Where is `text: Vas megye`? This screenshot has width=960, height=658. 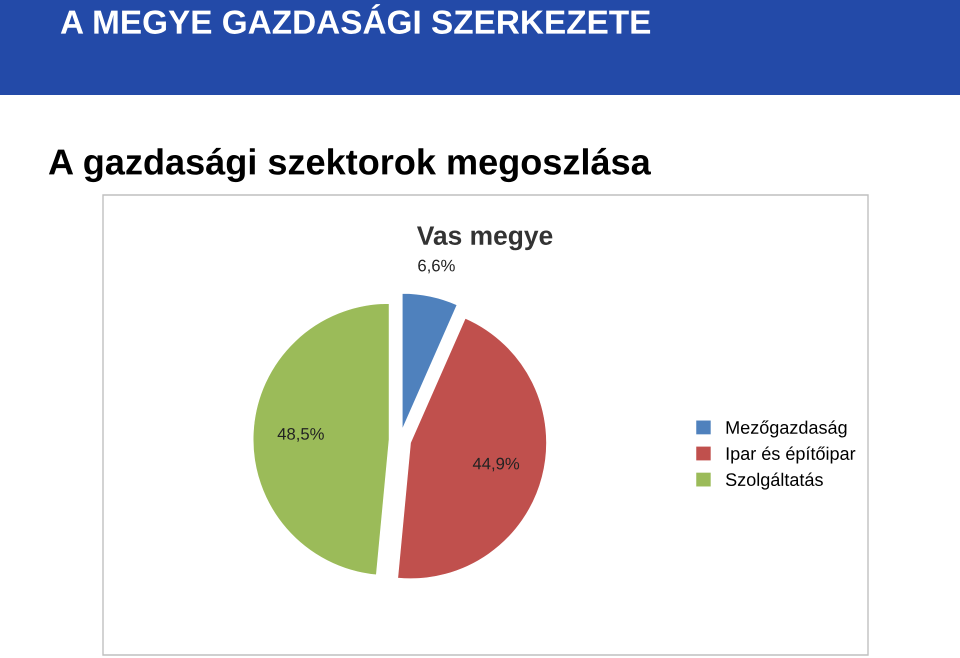 text: Vas megye is located at coordinates (484, 238).